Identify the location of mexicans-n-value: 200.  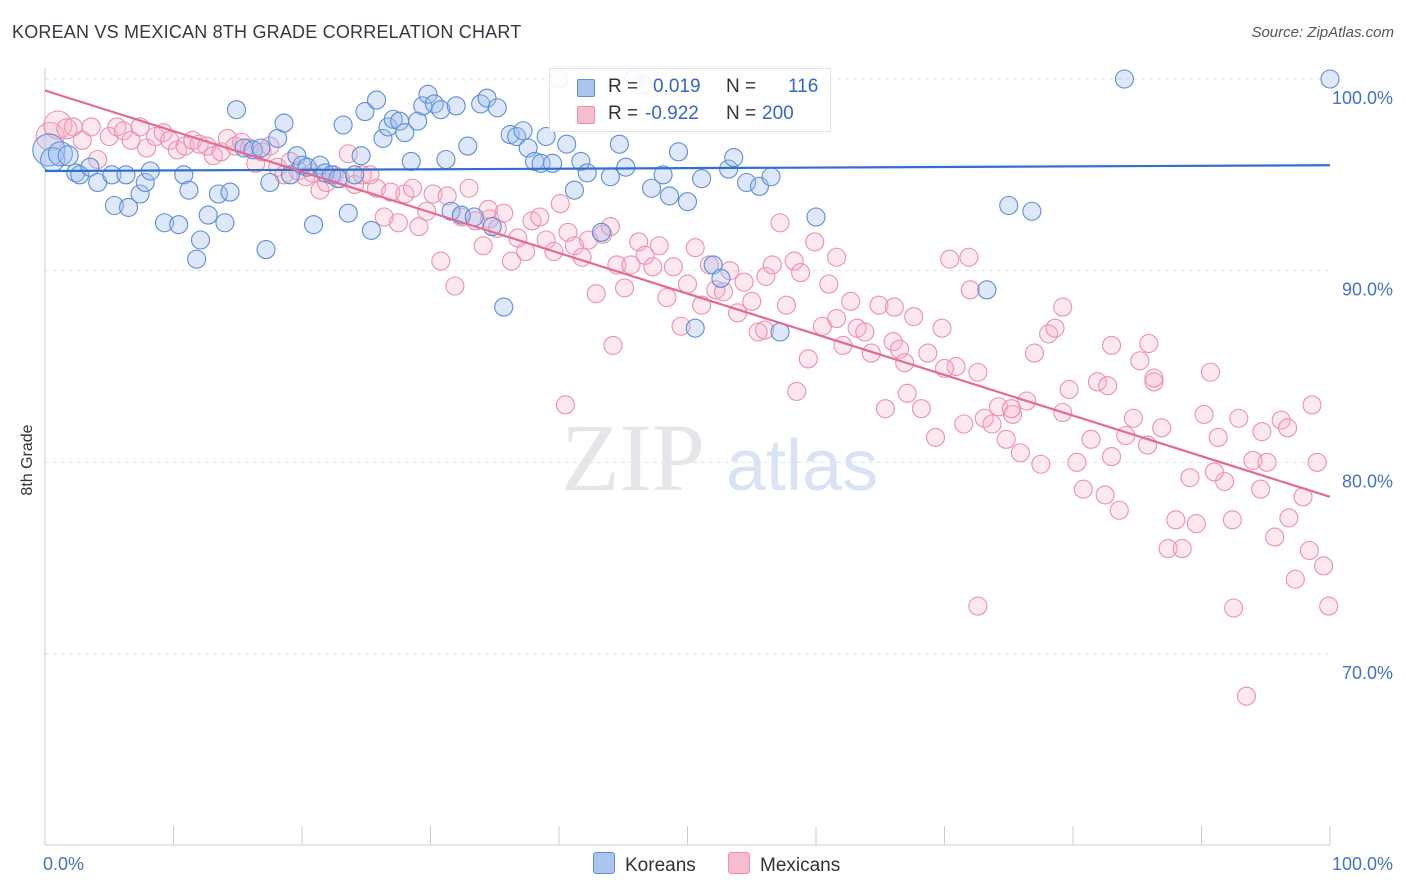
(778, 113).